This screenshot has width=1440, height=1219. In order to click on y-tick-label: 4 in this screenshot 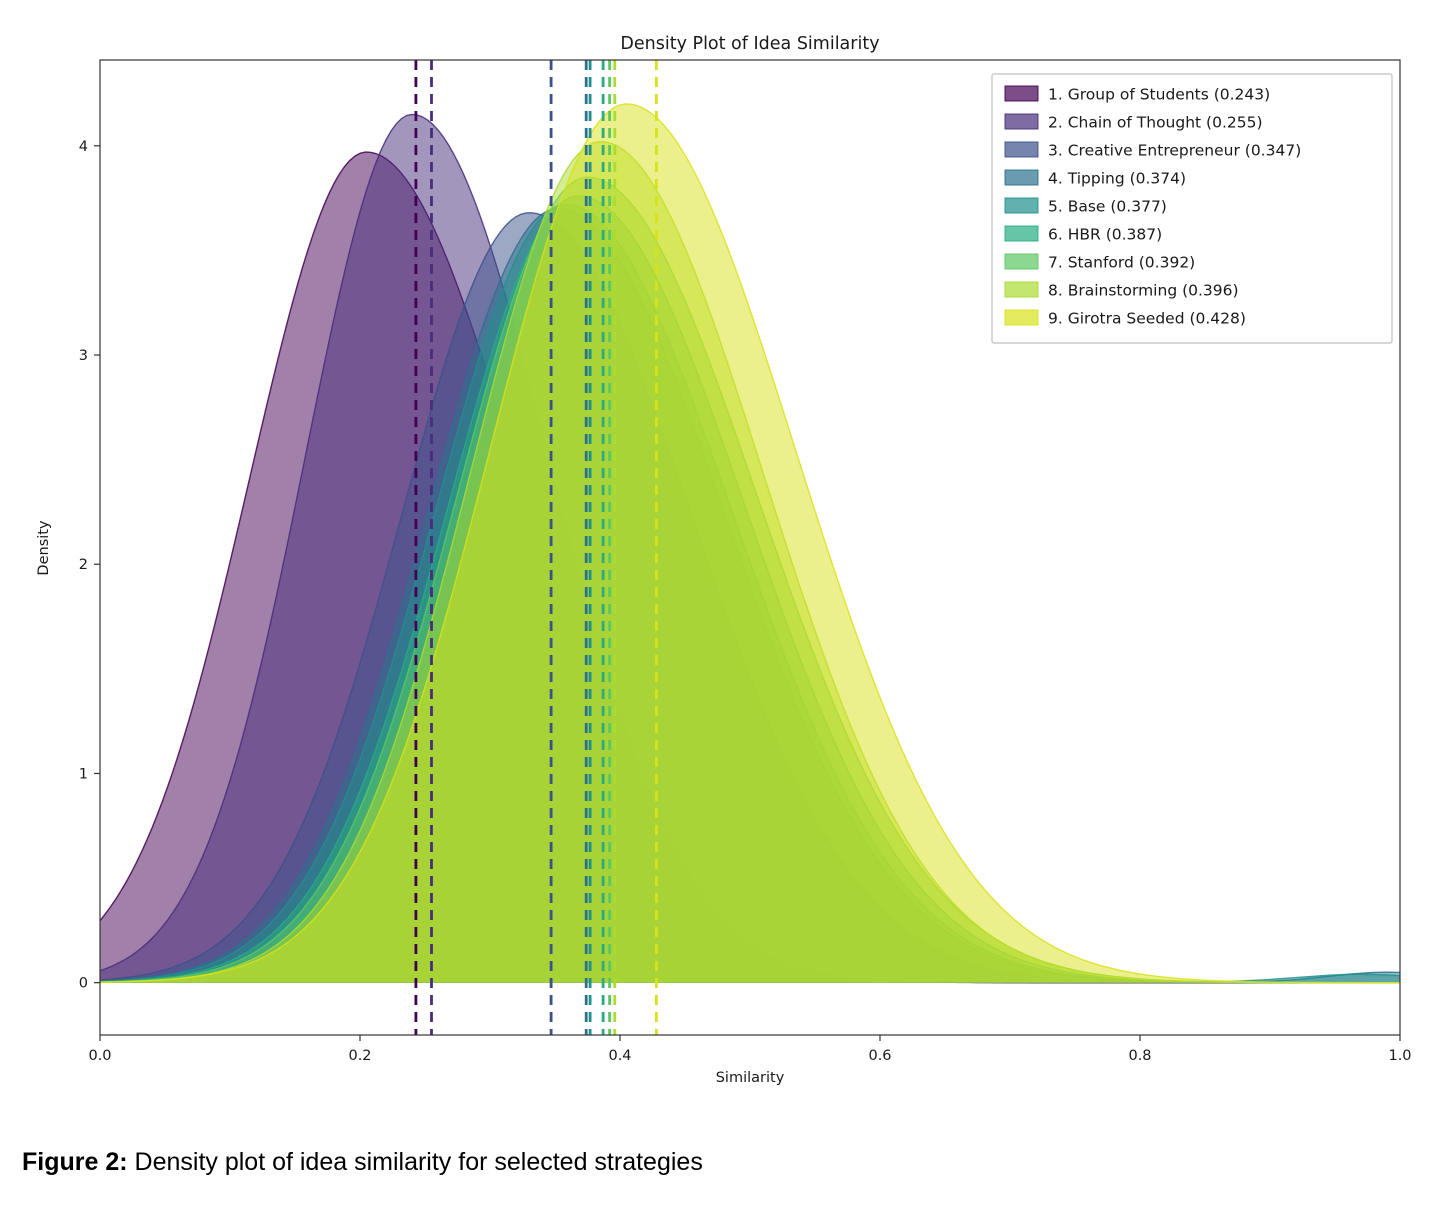, I will do `click(83, 147)`.